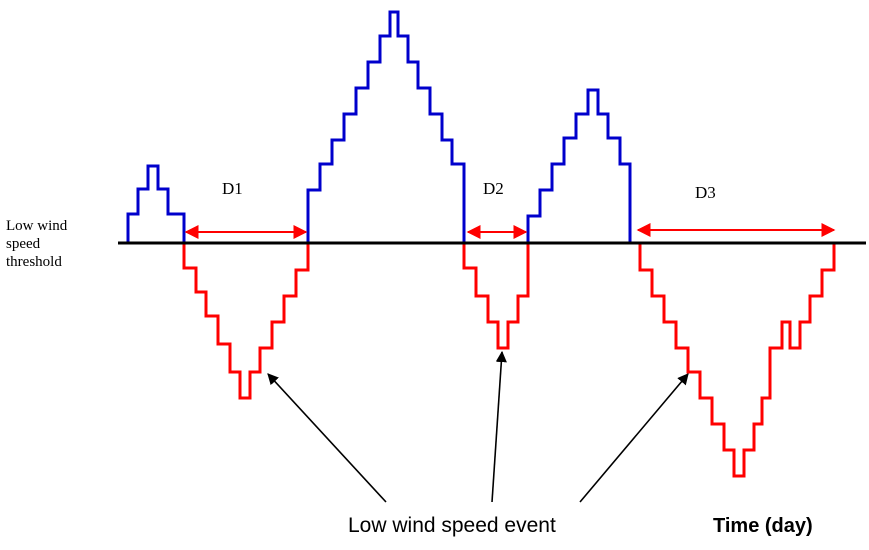 The image size is (869, 550). Describe the element at coordinates (510, 231) in the screenshot. I see `duration-arrows` at that location.